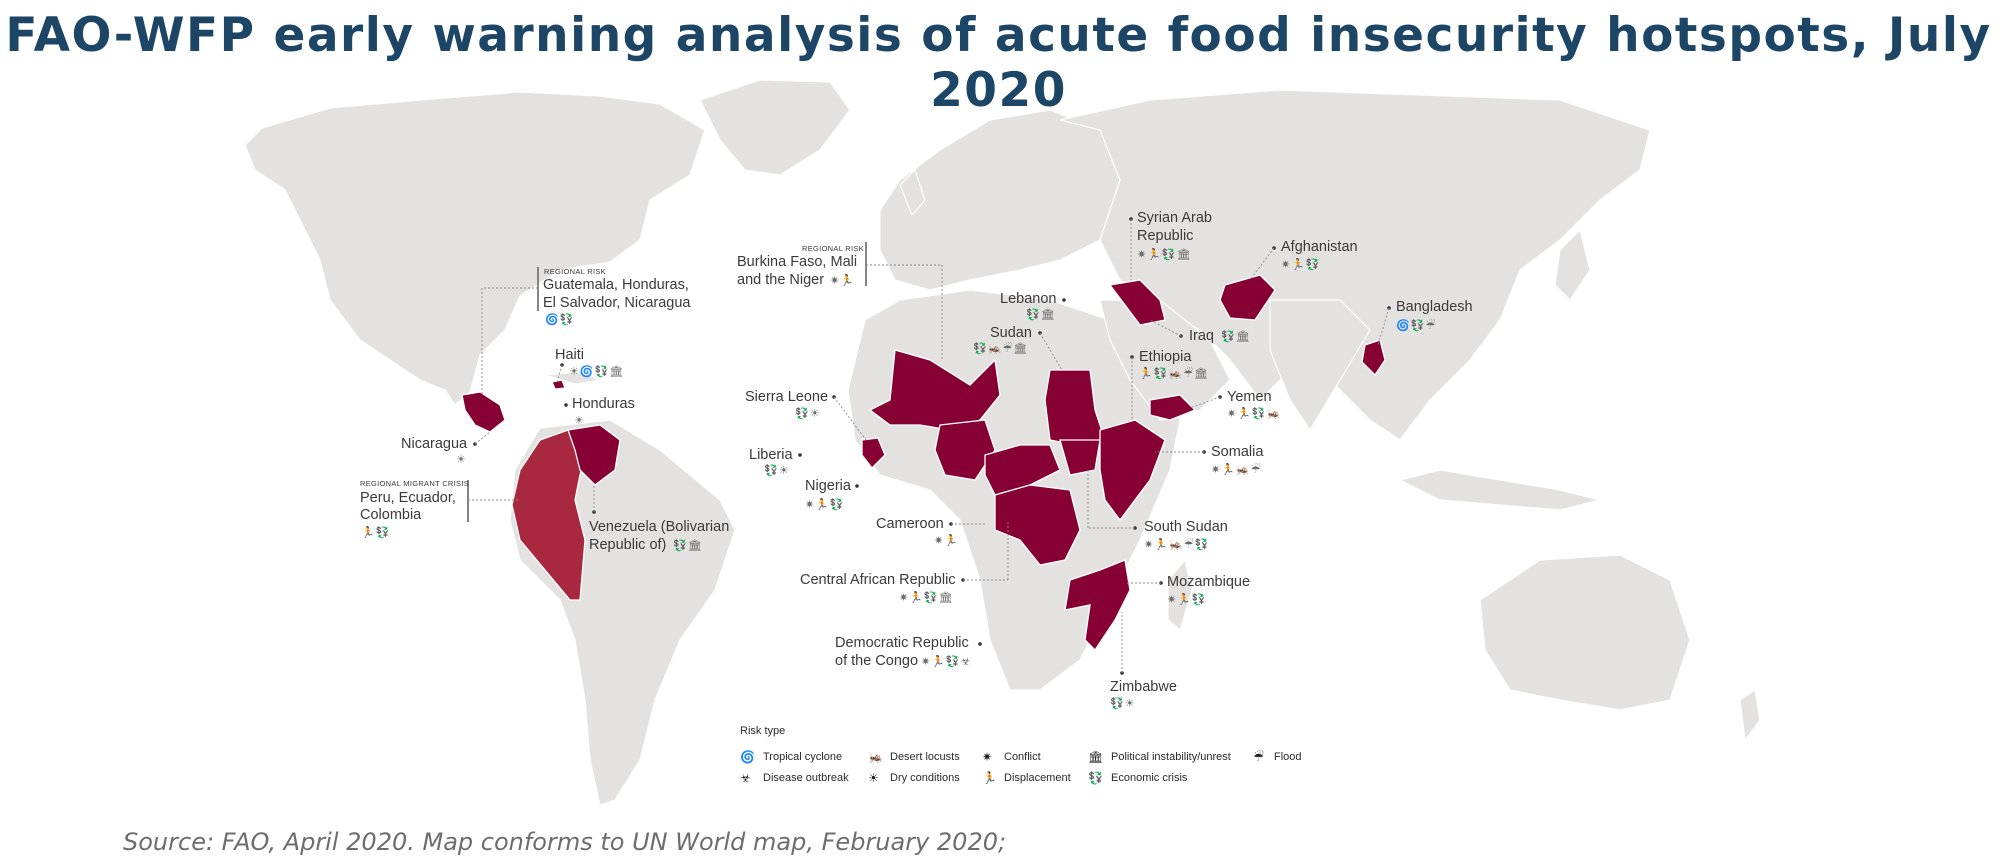  Describe the element at coordinates (1174, 218) in the screenshot. I see `label-syria: Syrian Arab` at that location.